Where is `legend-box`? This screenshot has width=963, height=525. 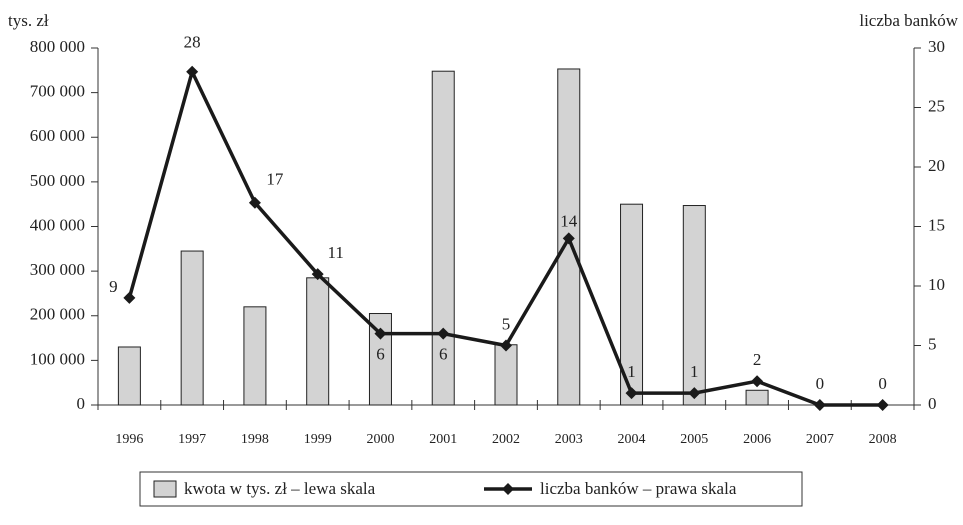 legend-box is located at coordinates (471, 489).